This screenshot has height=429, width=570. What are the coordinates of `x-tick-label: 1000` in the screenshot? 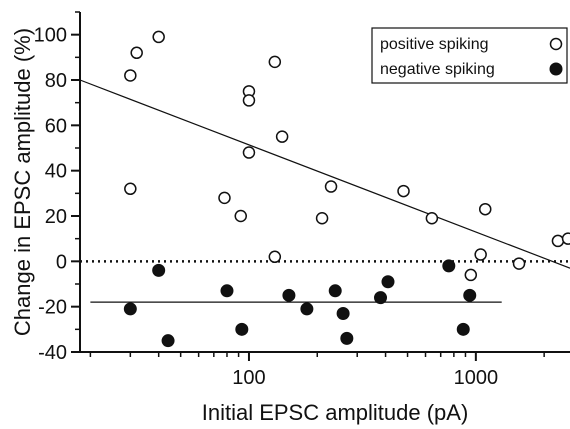 It's located at (476, 378).